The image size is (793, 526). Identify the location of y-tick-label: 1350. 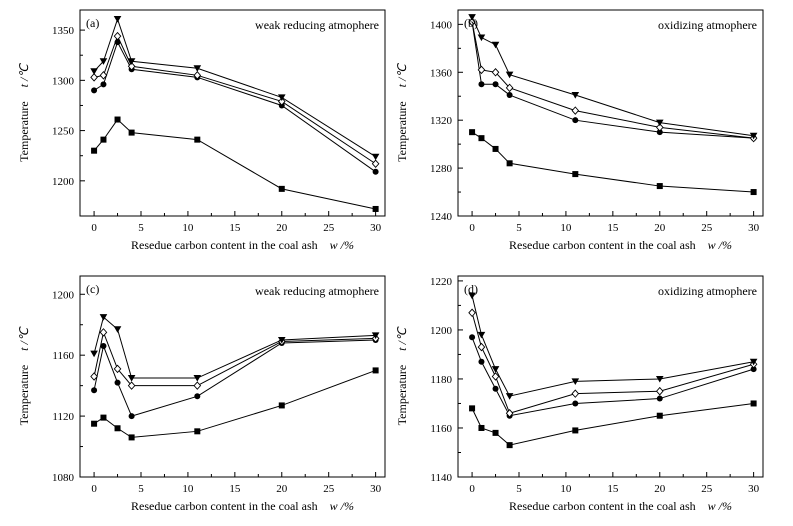
(63, 31).